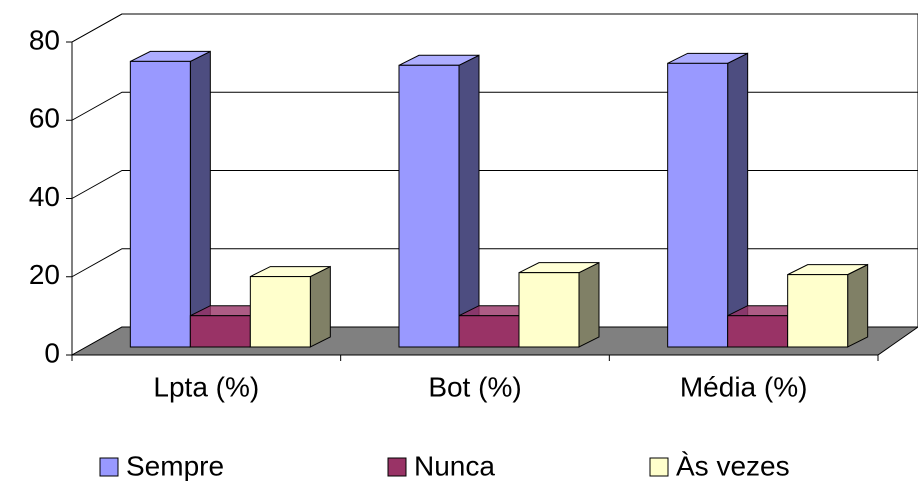 The width and height of the screenshot is (918, 481). Describe the element at coordinates (474, 386) in the screenshot. I see `x-tick-label: Bot (%)` at that location.